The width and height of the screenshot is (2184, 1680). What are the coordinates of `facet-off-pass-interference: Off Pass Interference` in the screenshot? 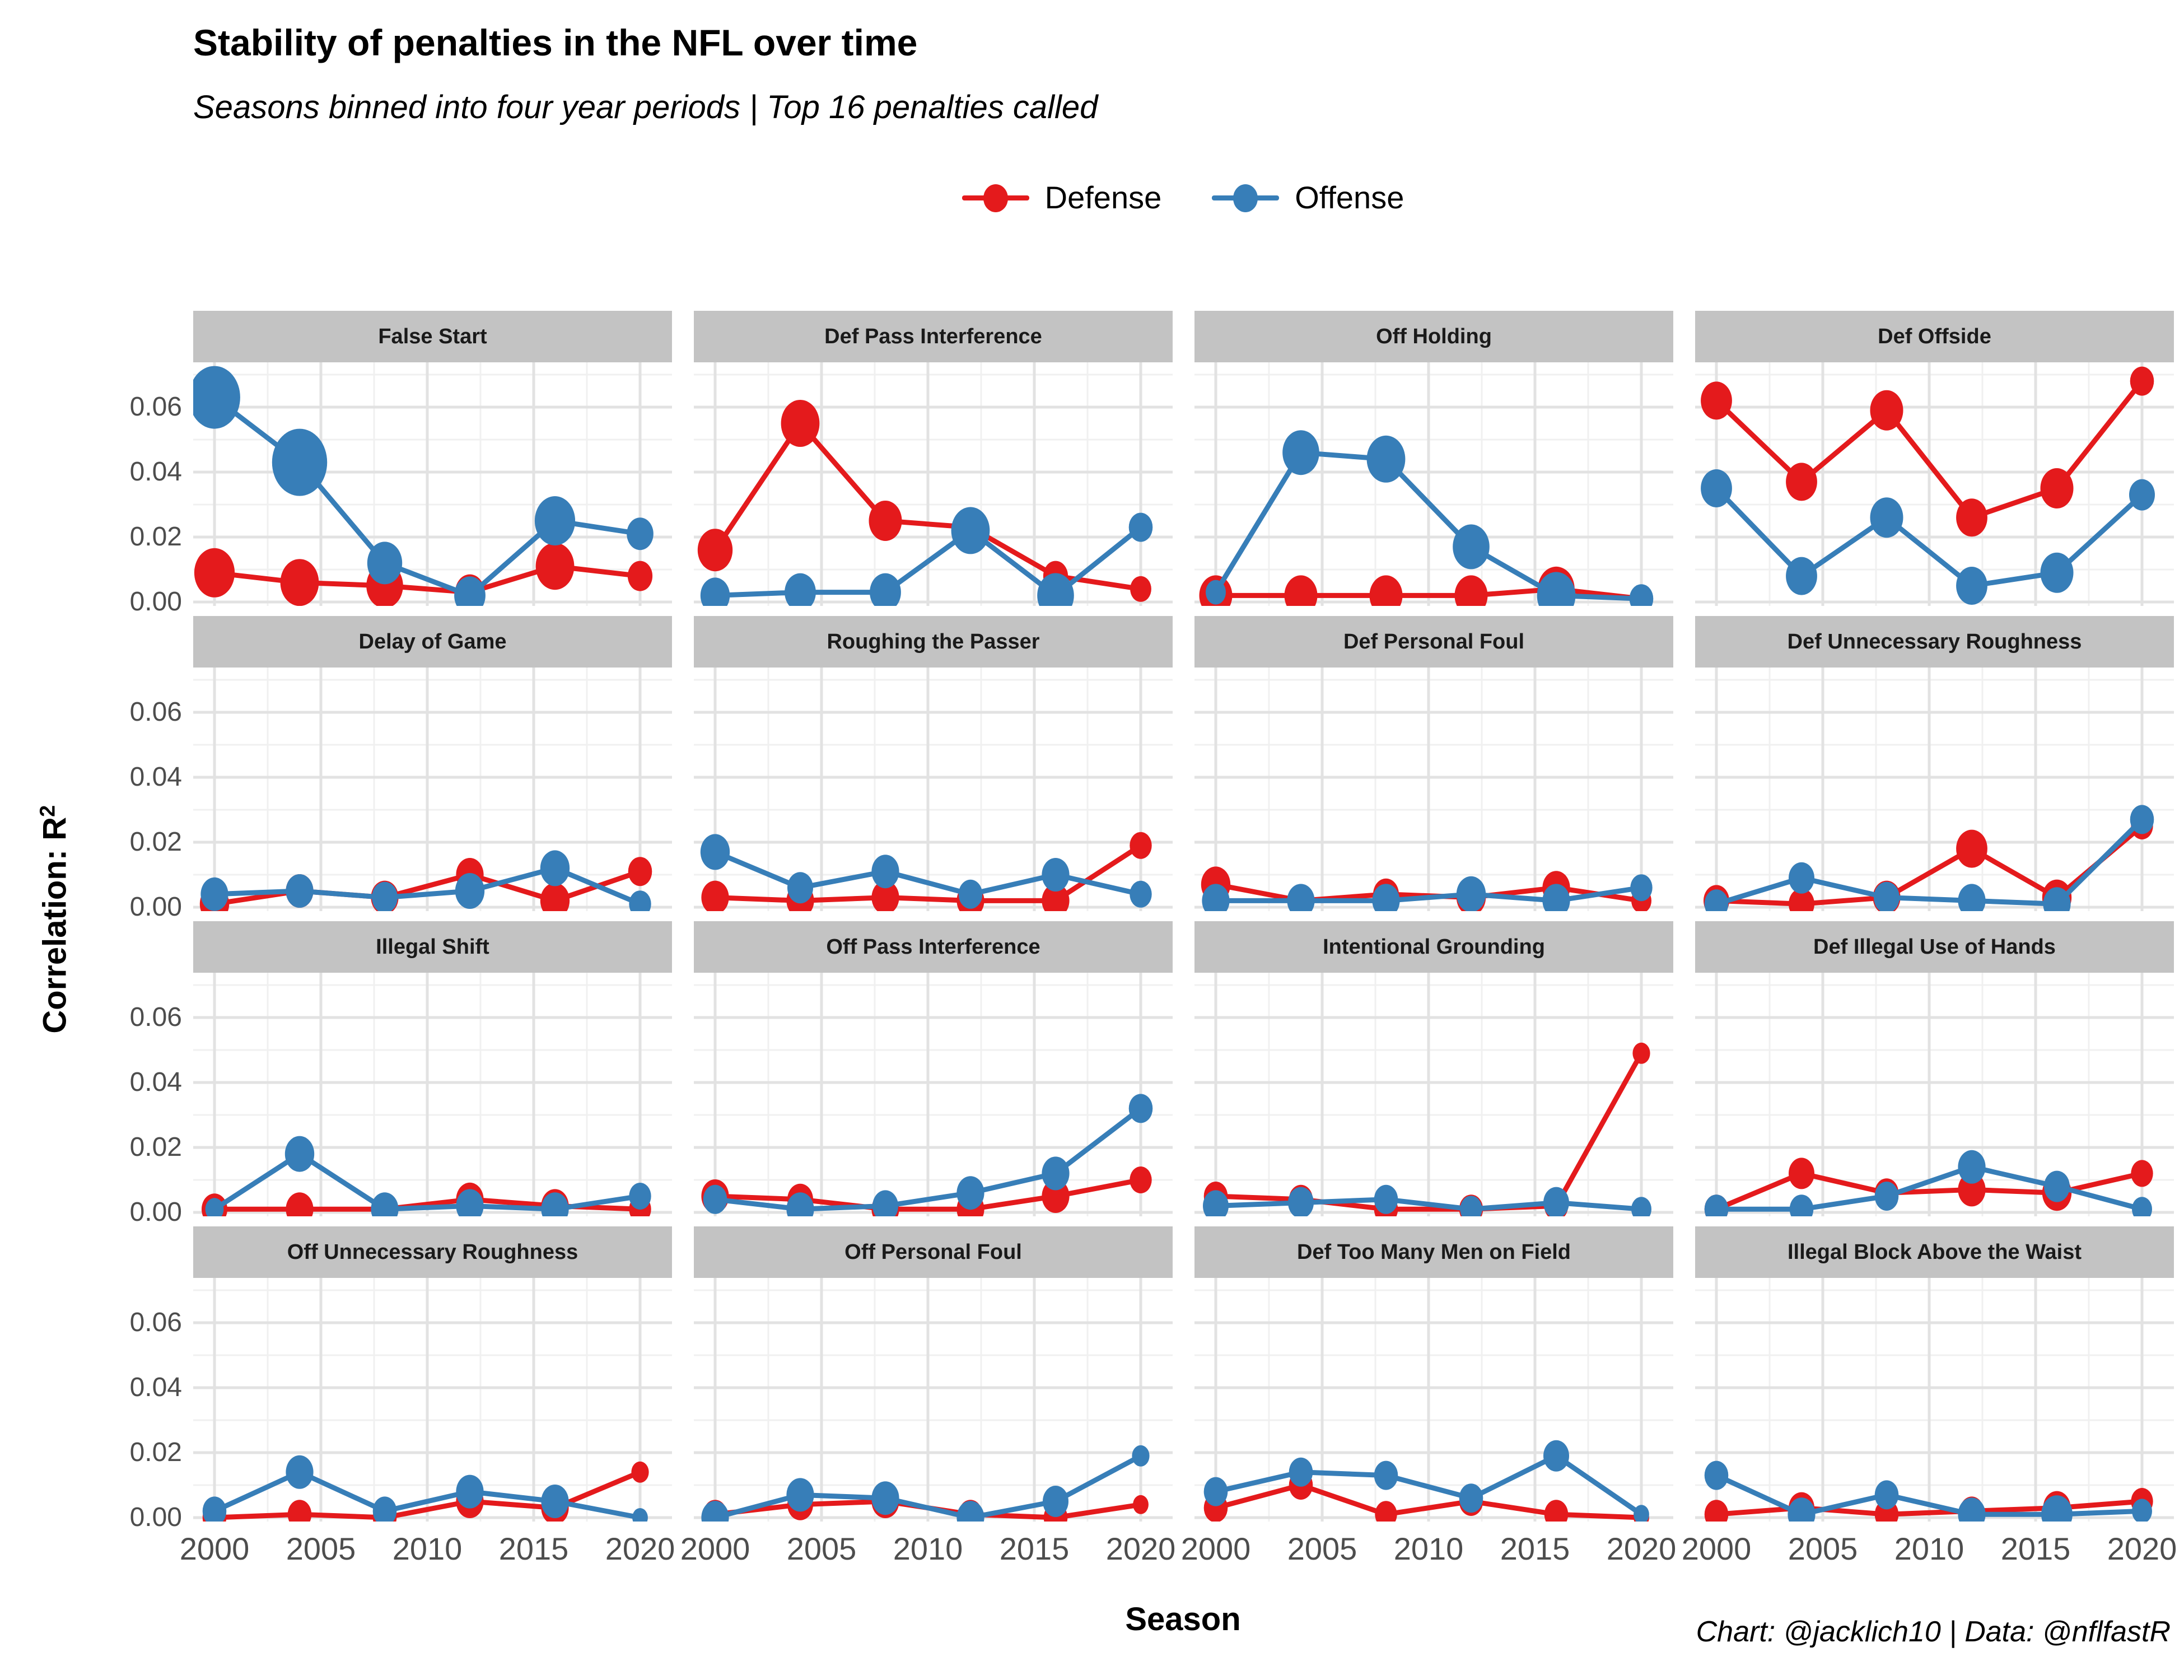 It's located at (934, 1069).